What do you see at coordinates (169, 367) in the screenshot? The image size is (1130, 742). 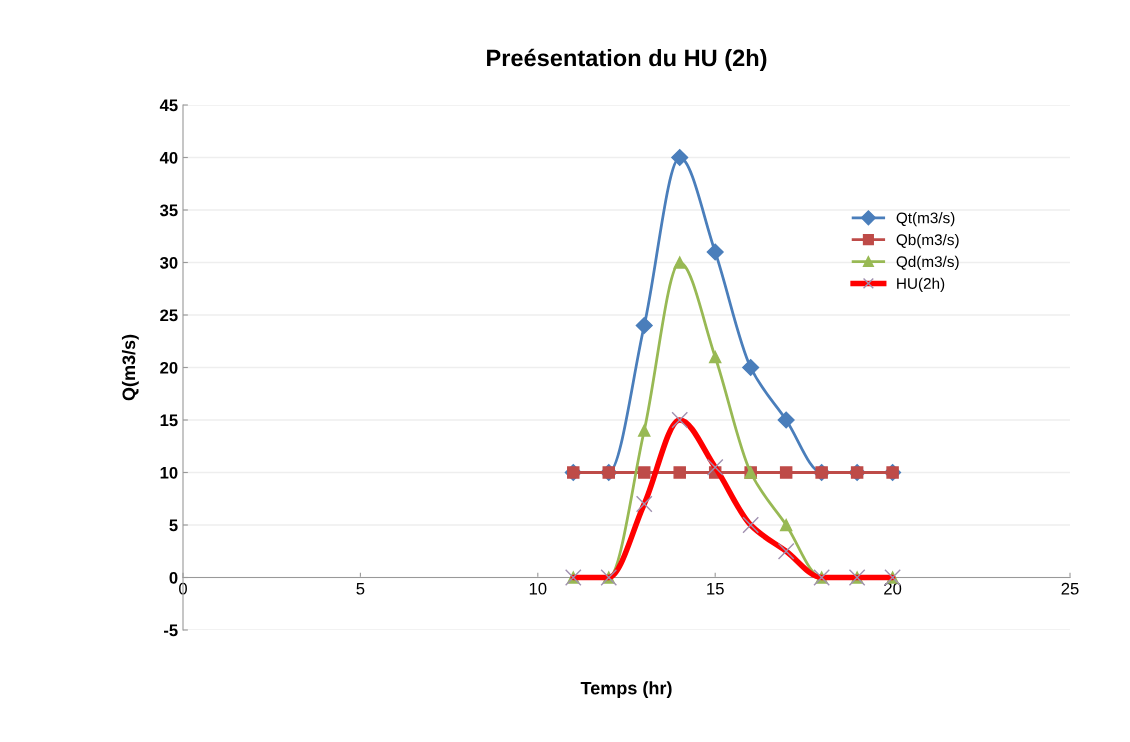 I see `y-tick-label: 20` at bounding box center [169, 367].